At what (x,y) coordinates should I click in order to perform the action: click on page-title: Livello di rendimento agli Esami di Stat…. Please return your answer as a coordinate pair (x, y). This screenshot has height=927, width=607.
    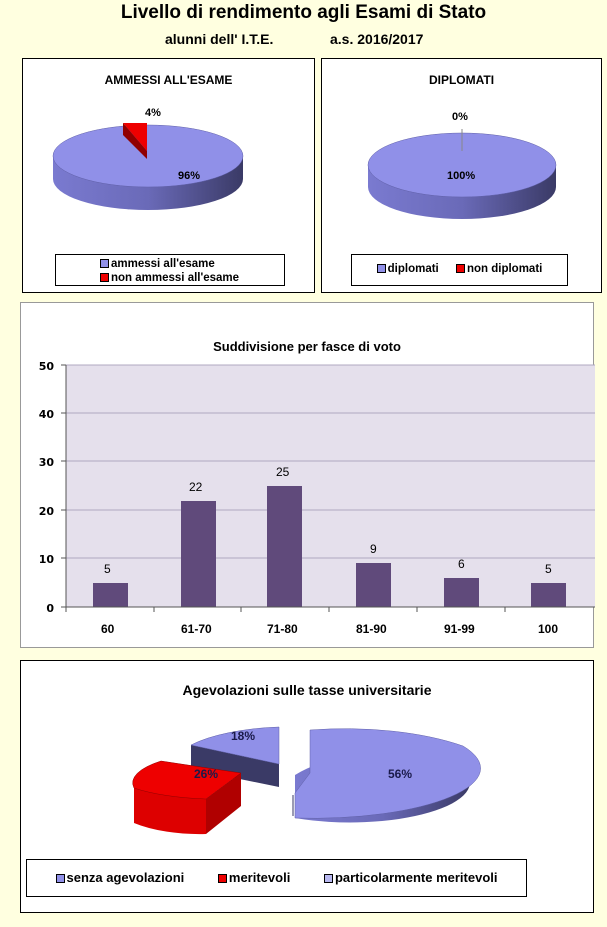
    Looking at the image, I should click on (303, 12).